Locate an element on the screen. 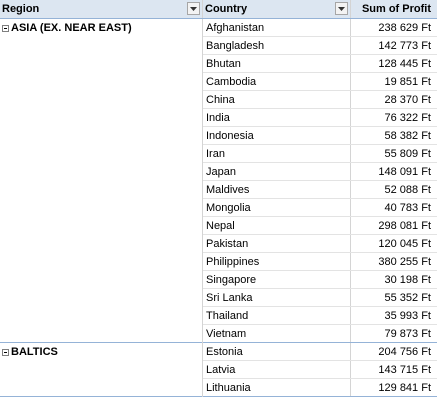 This screenshot has width=437, height=400. table-row: Iran 55 809 Ft is located at coordinates (320, 154).